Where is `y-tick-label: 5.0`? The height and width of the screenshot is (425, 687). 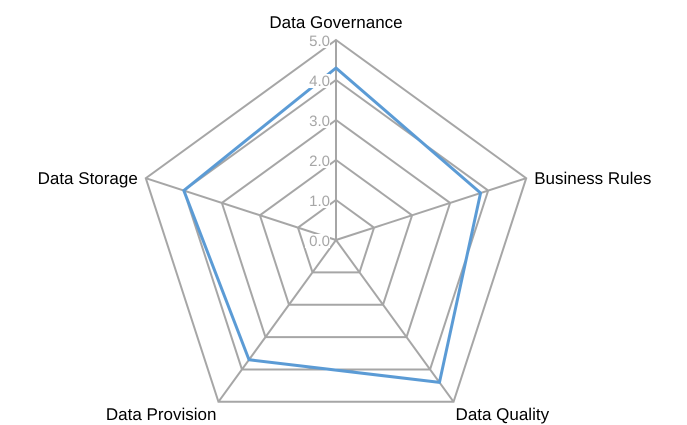
y-tick-label: 5.0 is located at coordinates (319, 41).